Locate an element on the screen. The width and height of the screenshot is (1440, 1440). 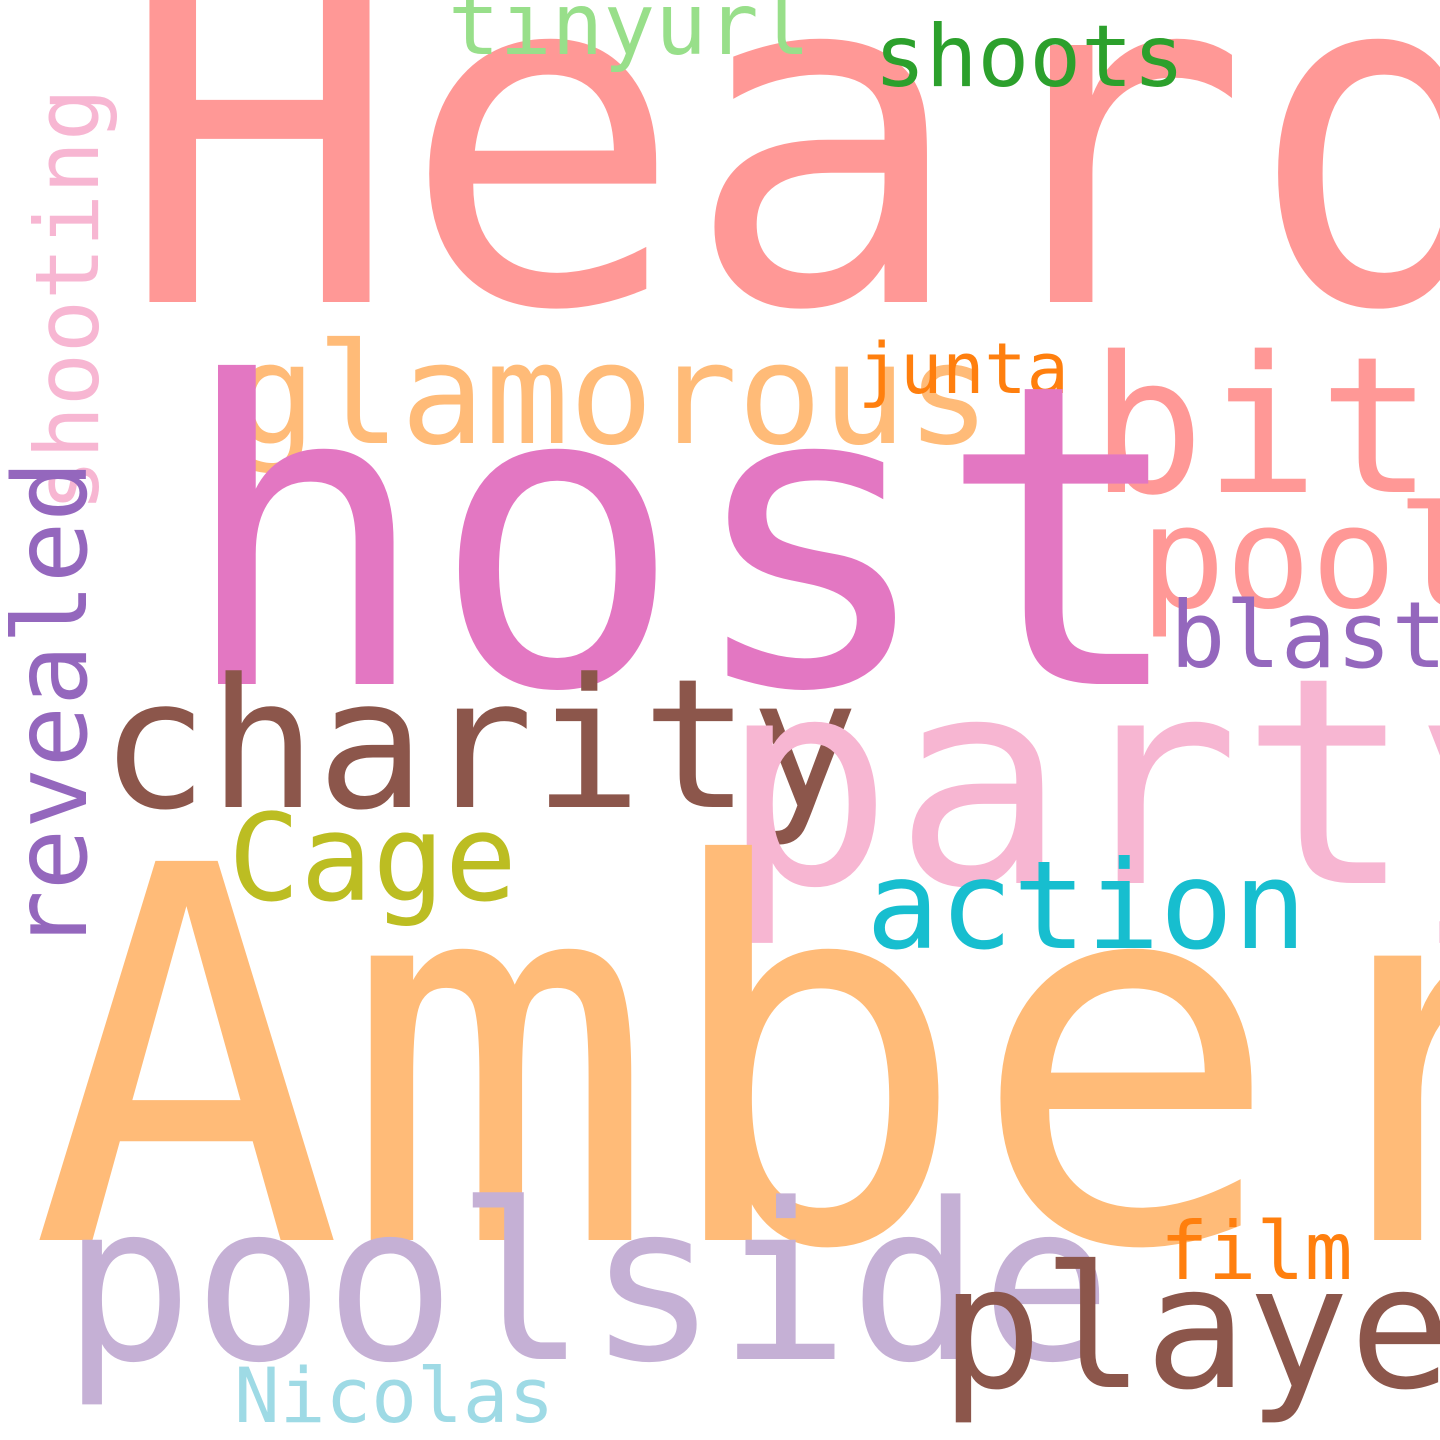
word-blast: blast is located at coordinates (1305, 635).